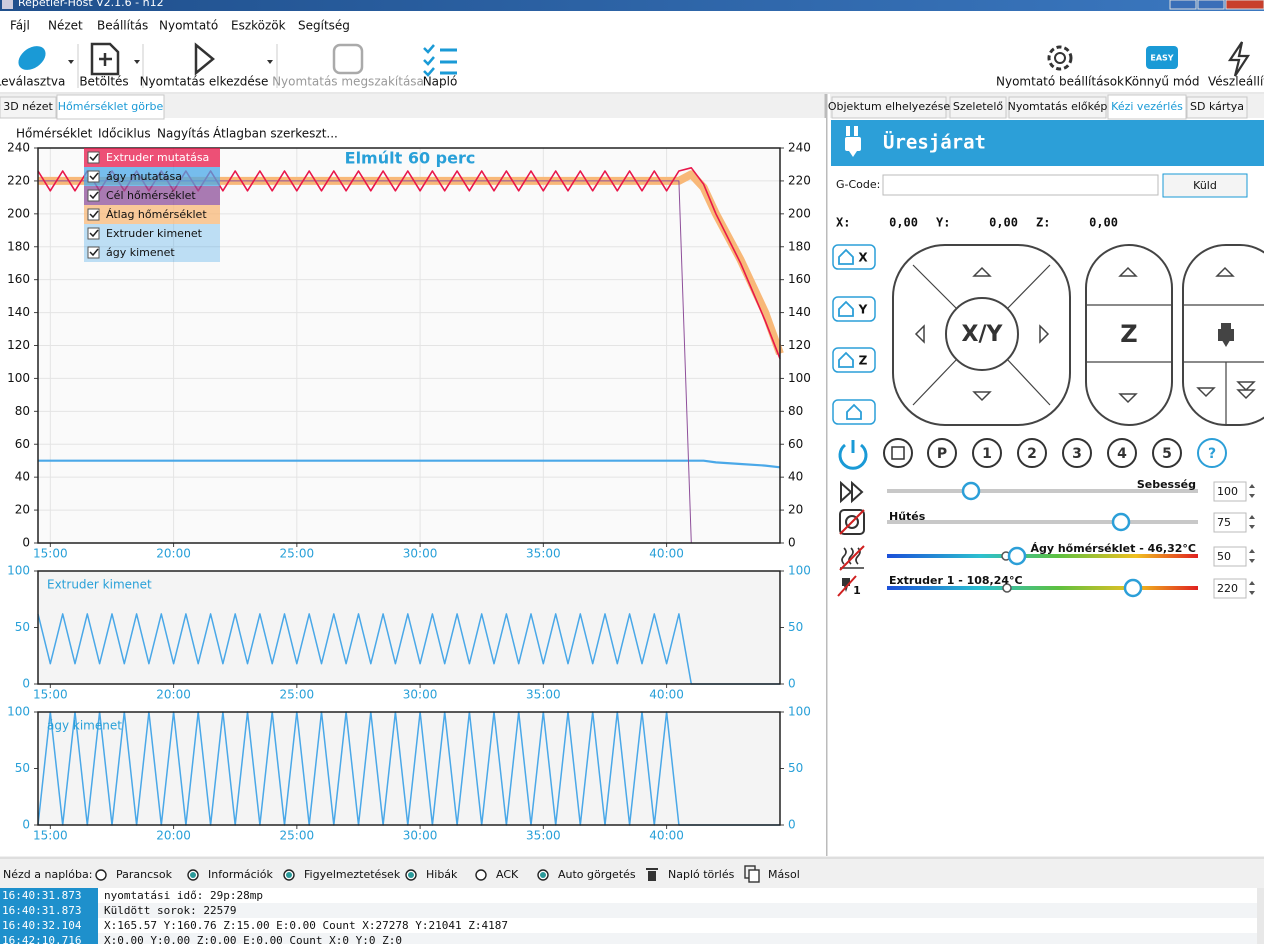 Image resolution: width=1264 pixels, height=944 pixels. What do you see at coordinates (597, 874) in the screenshot?
I see `radio-label: Auto görgetés` at bounding box center [597, 874].